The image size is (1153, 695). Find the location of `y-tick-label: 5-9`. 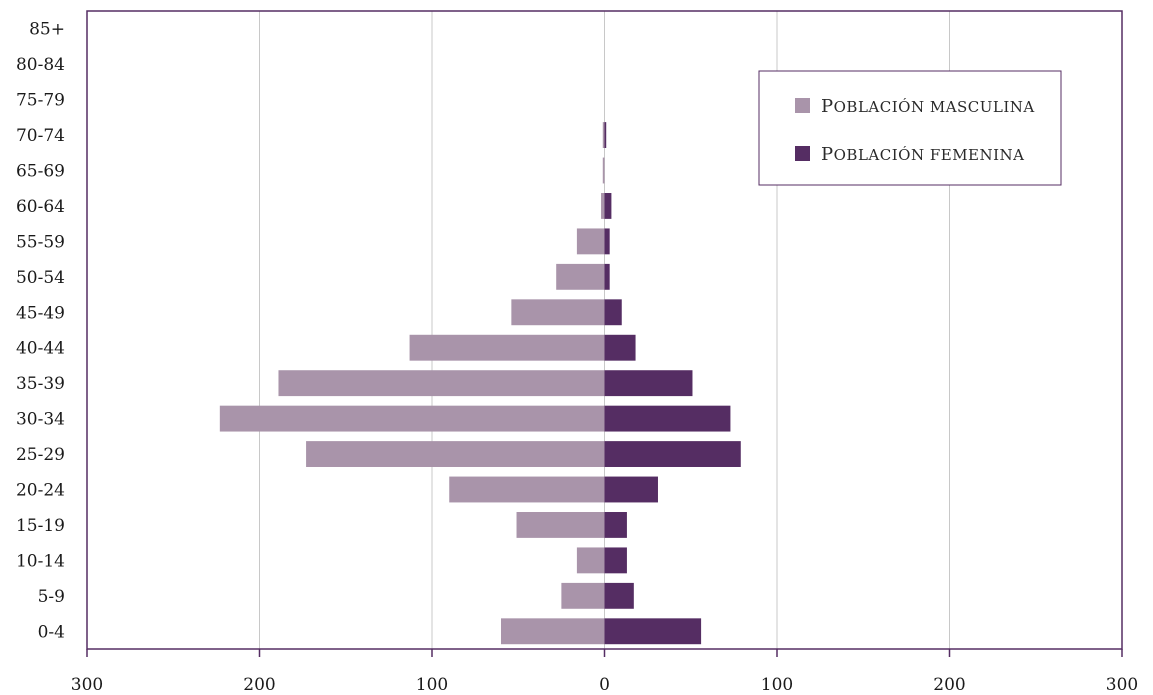

y-tick-label: 5-9 is located at coordinates (51, 597).